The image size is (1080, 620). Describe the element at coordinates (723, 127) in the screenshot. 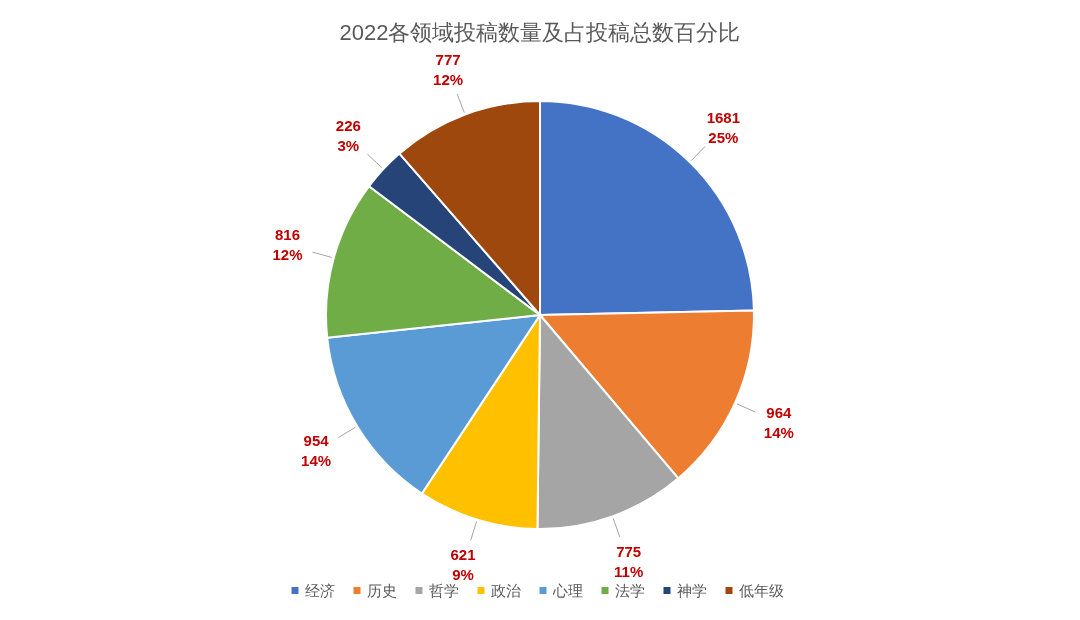

I see `data-label: 1681 25%` at that location.